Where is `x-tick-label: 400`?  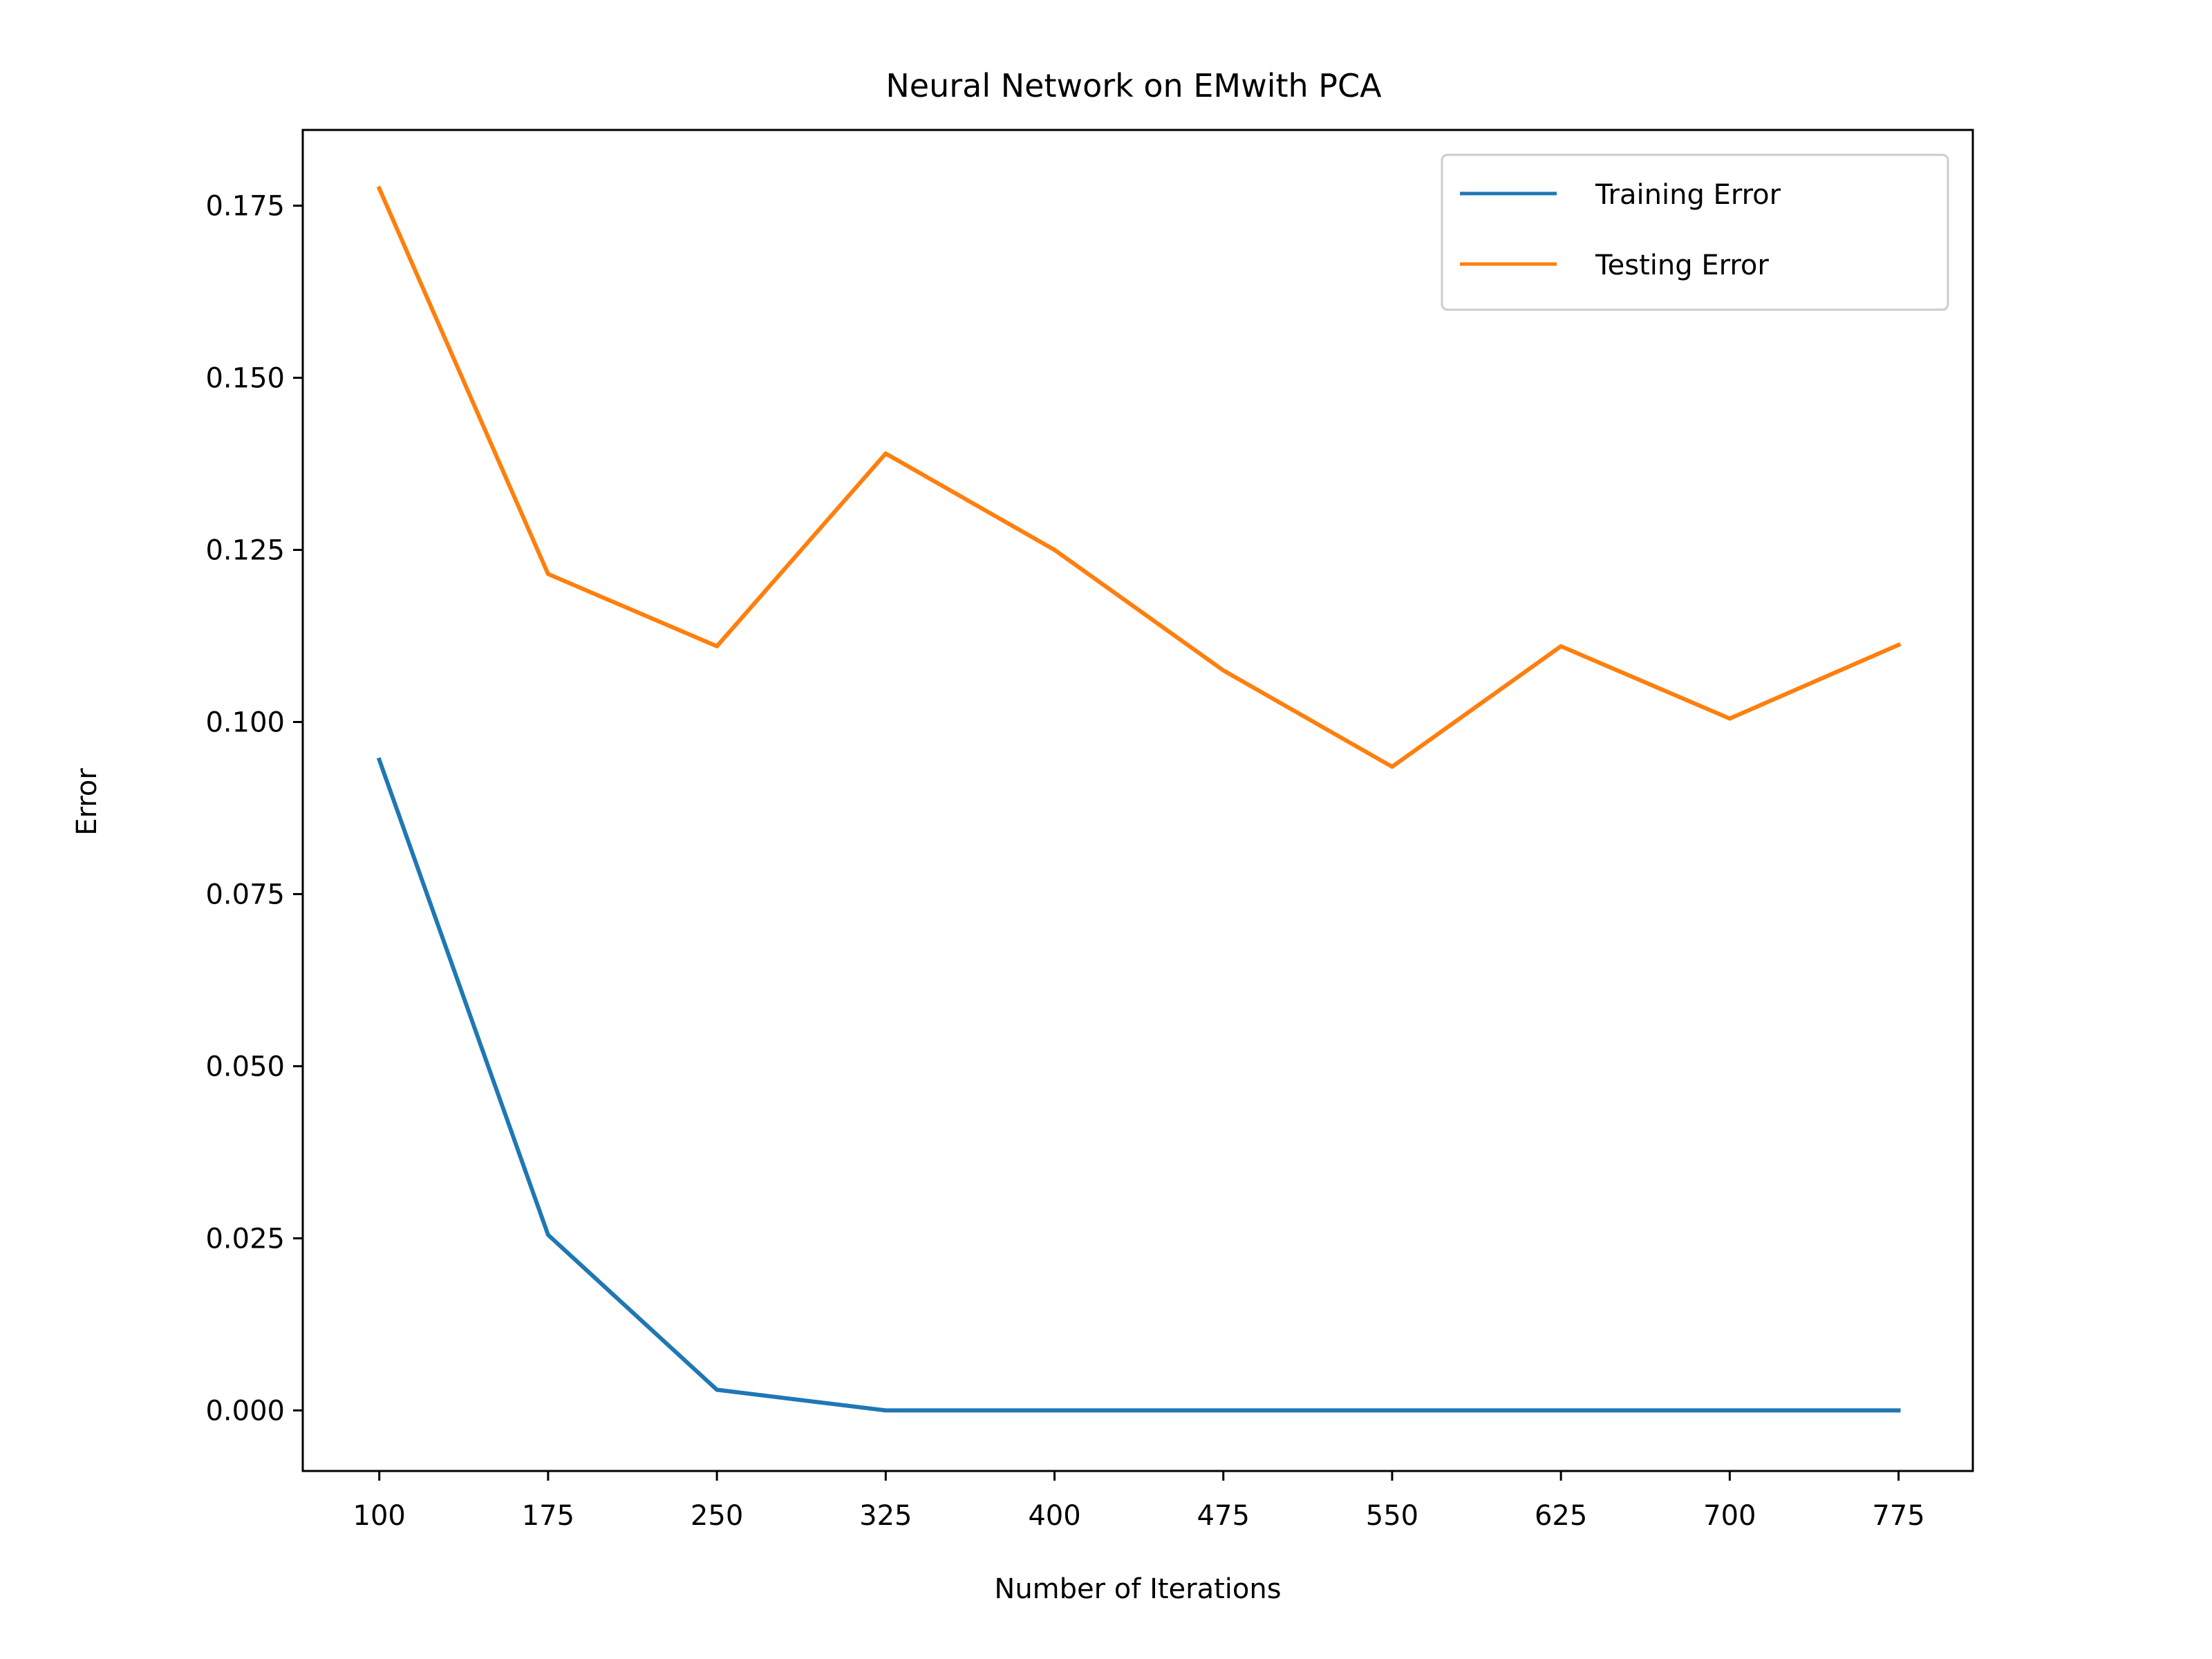 x-tick-label: 400 is located at coordinates (1054, 1516).